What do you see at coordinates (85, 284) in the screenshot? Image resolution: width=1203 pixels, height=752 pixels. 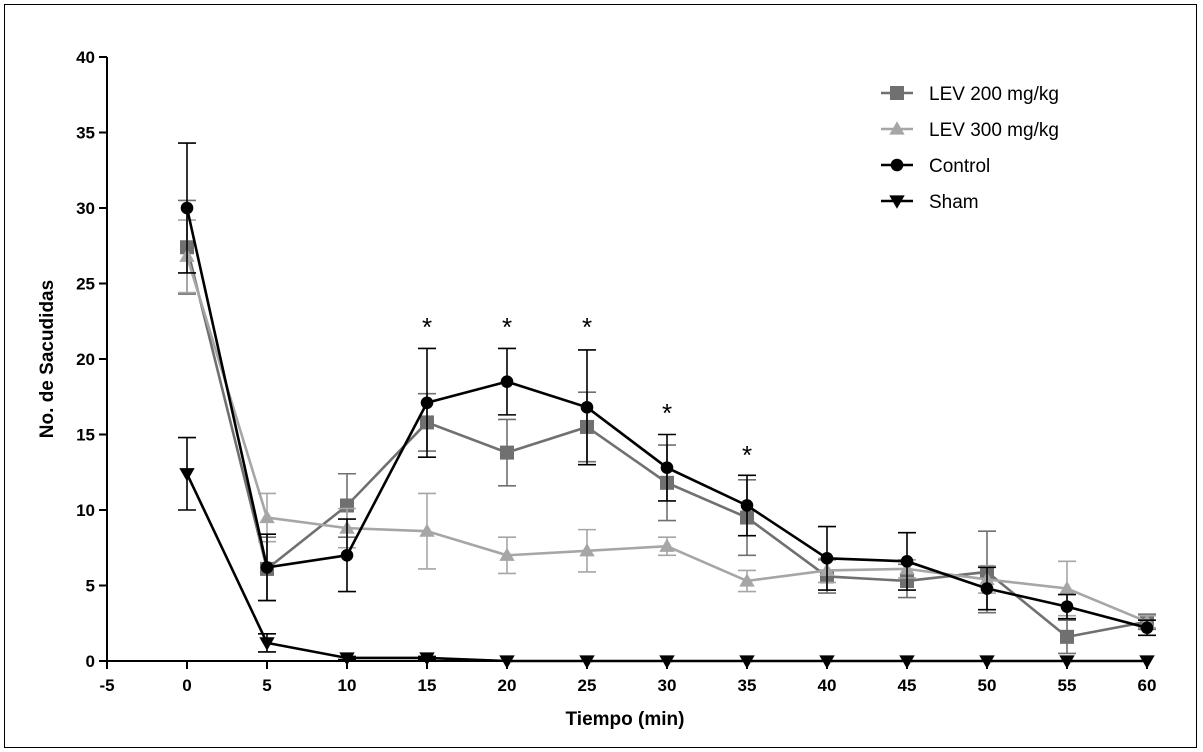 I see `y-tick-label: 25` at bounding box center [85, 284].